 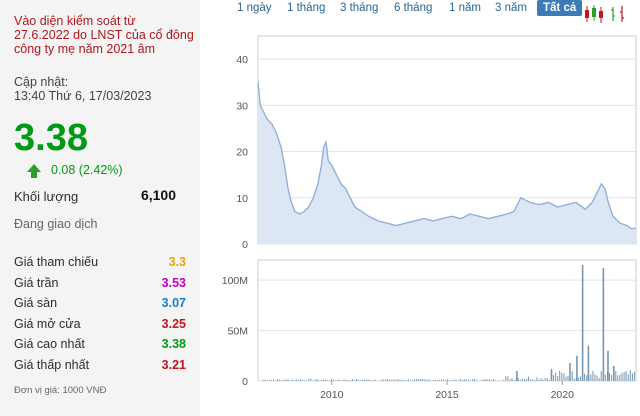 What do you see at coordinates (594, 14) in the screenshot?
I see `candlestick-icon` at bounding box center [594, 14].